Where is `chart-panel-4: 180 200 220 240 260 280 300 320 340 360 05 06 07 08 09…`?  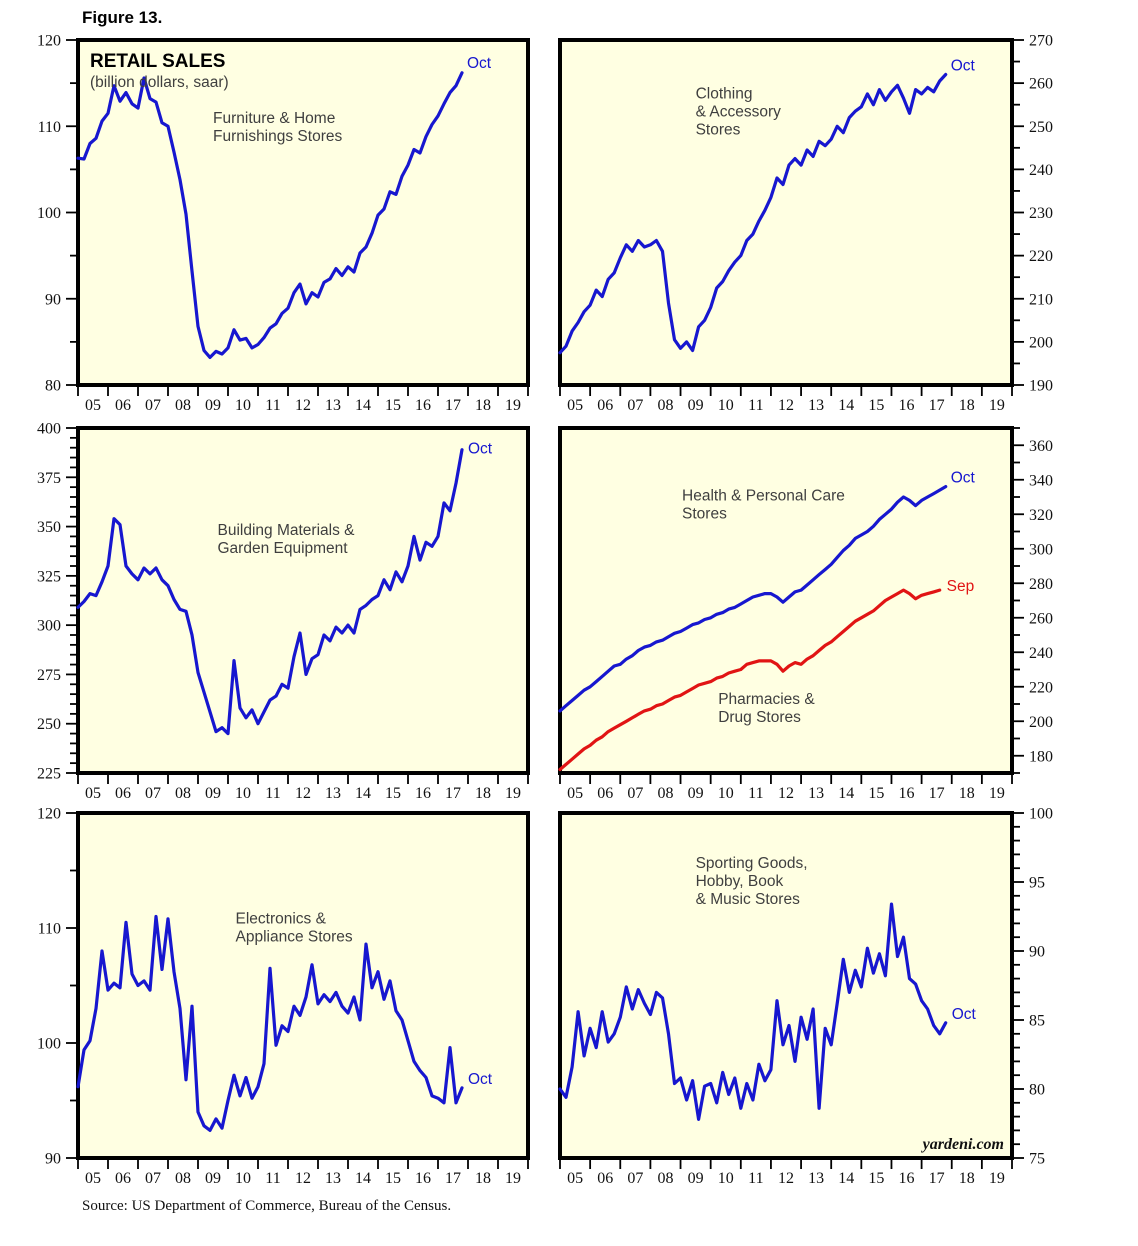 chart-panel-4: 180 200 220 240 260 280 300 320 340 360 05 06 07 08 09… is located at coordinates (805, 614).